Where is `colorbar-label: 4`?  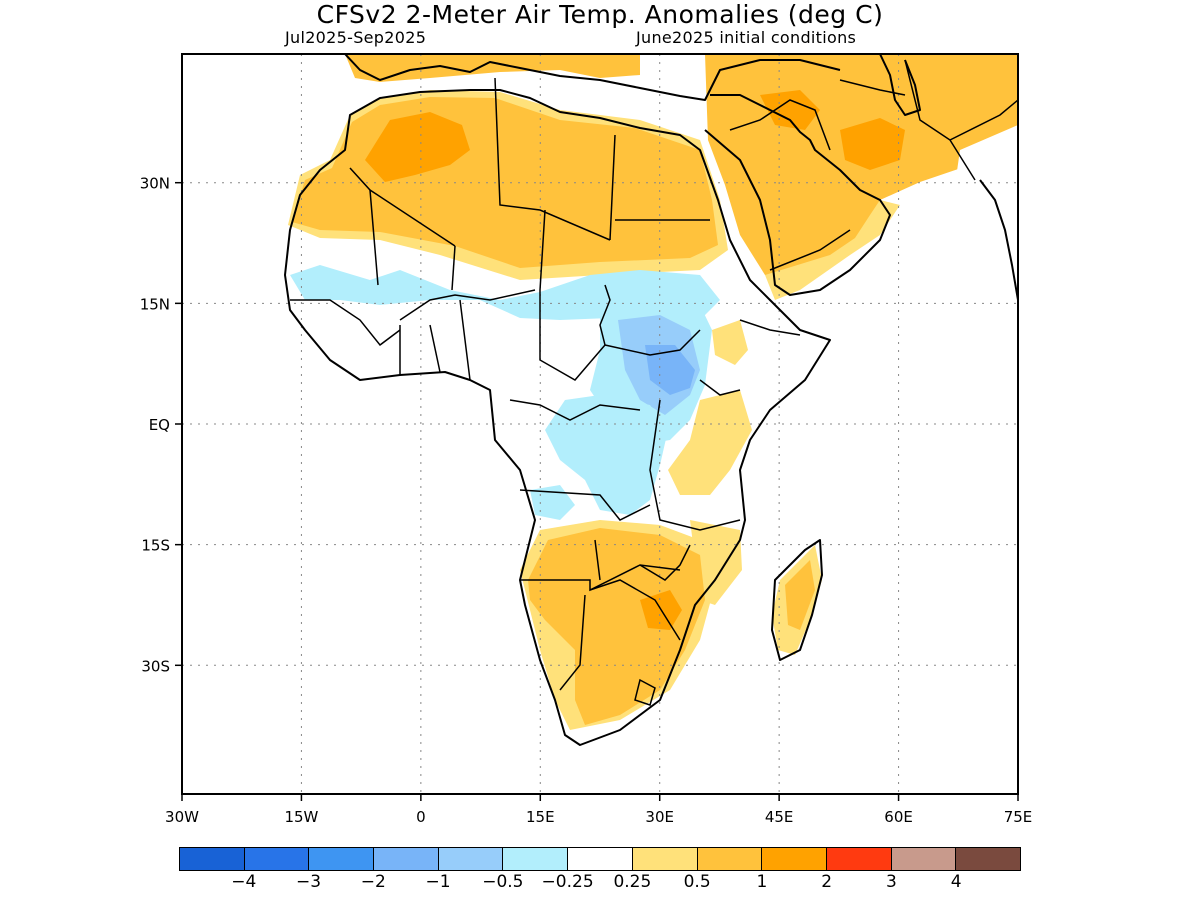 colorbar-label: 4 is located at coordinates (956, 882).